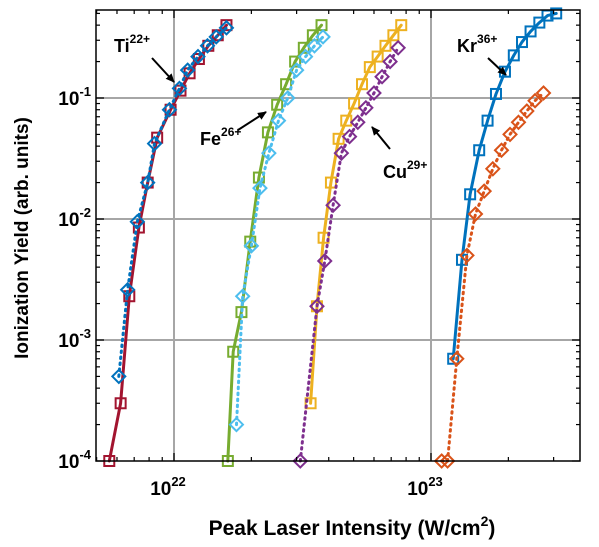  What do you see at coordinates (477, 44) in the screenshot?
I see `annotation-kr: Kr36+` at bounding box center [477, 44].